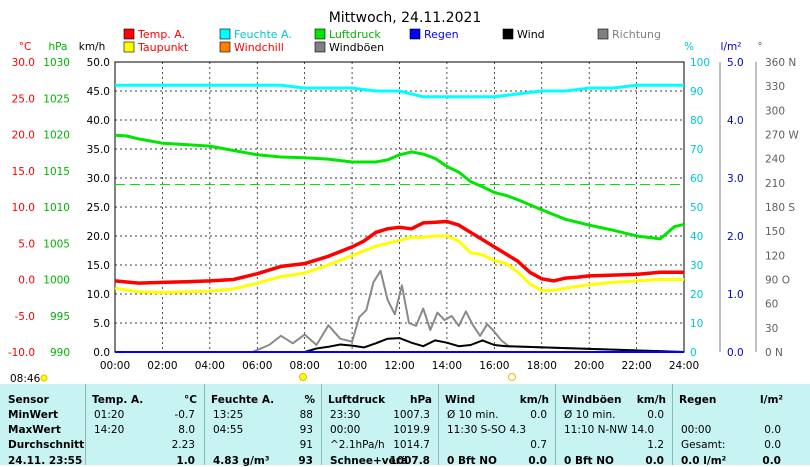  What do you see at coordinates (771, 400) in the screenshot?
I see `stats-col-unit: l/m²` at bounding box center [771, 400].